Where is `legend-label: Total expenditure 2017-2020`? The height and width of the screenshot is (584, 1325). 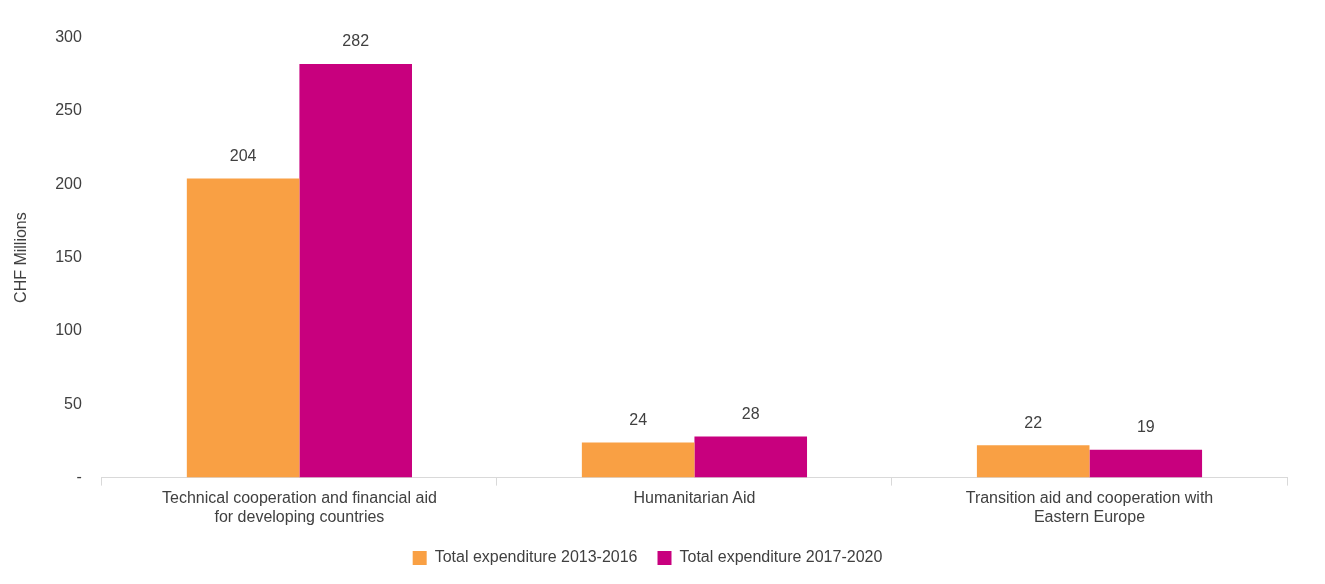 legend-label: Total expenditure 2017-2020 is located at coordinates (781, 557).